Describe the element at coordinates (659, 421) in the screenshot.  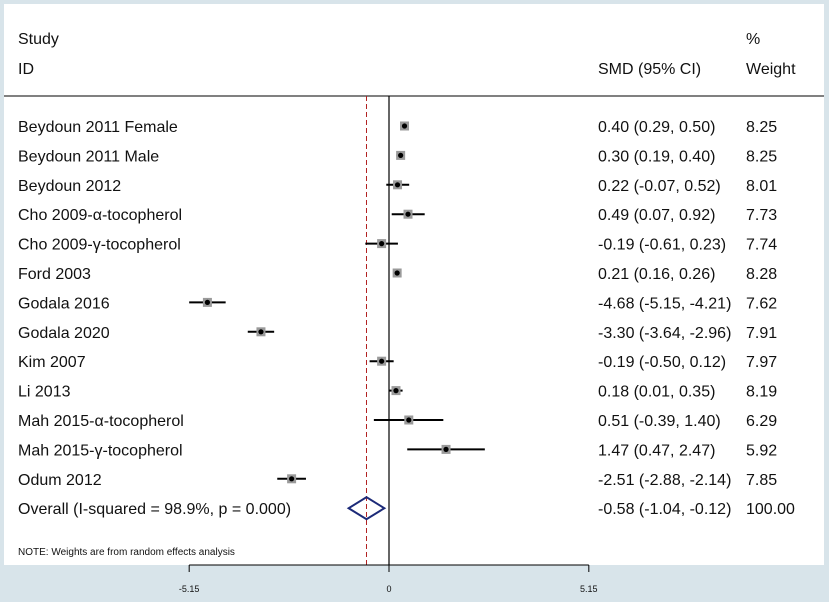
I see `ci-text: 0.51 (-0.39, 1.40)` at that location.